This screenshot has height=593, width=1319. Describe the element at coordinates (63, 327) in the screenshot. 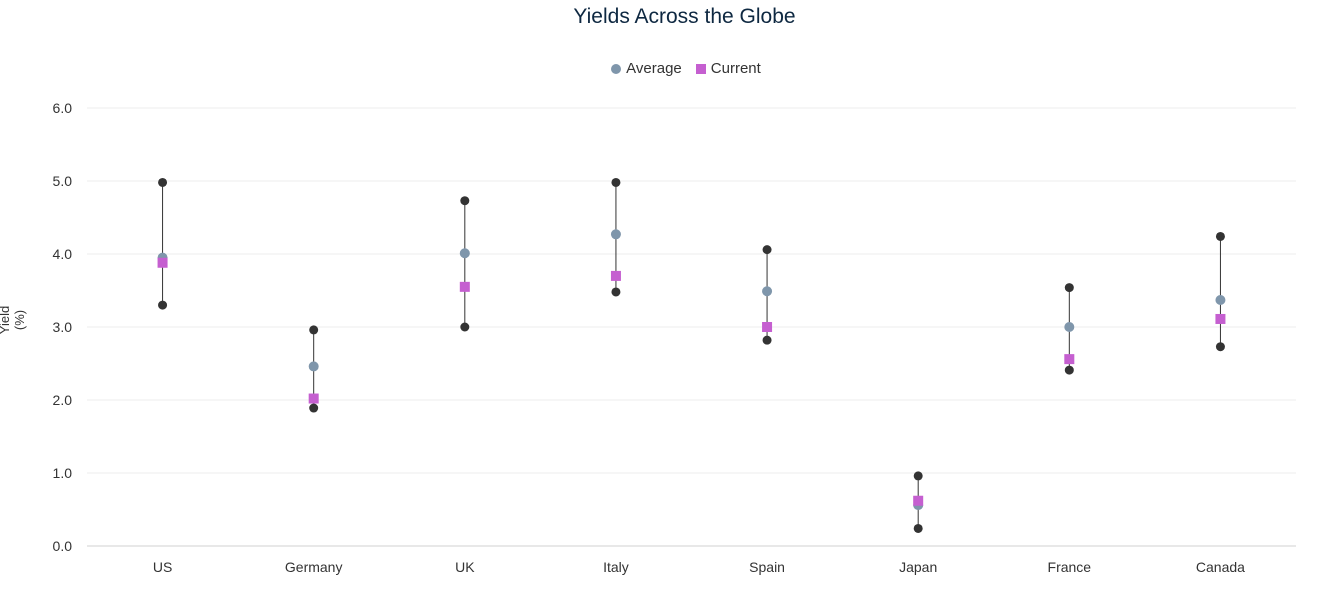

I see `y-tick-label: 3.0` at that location.